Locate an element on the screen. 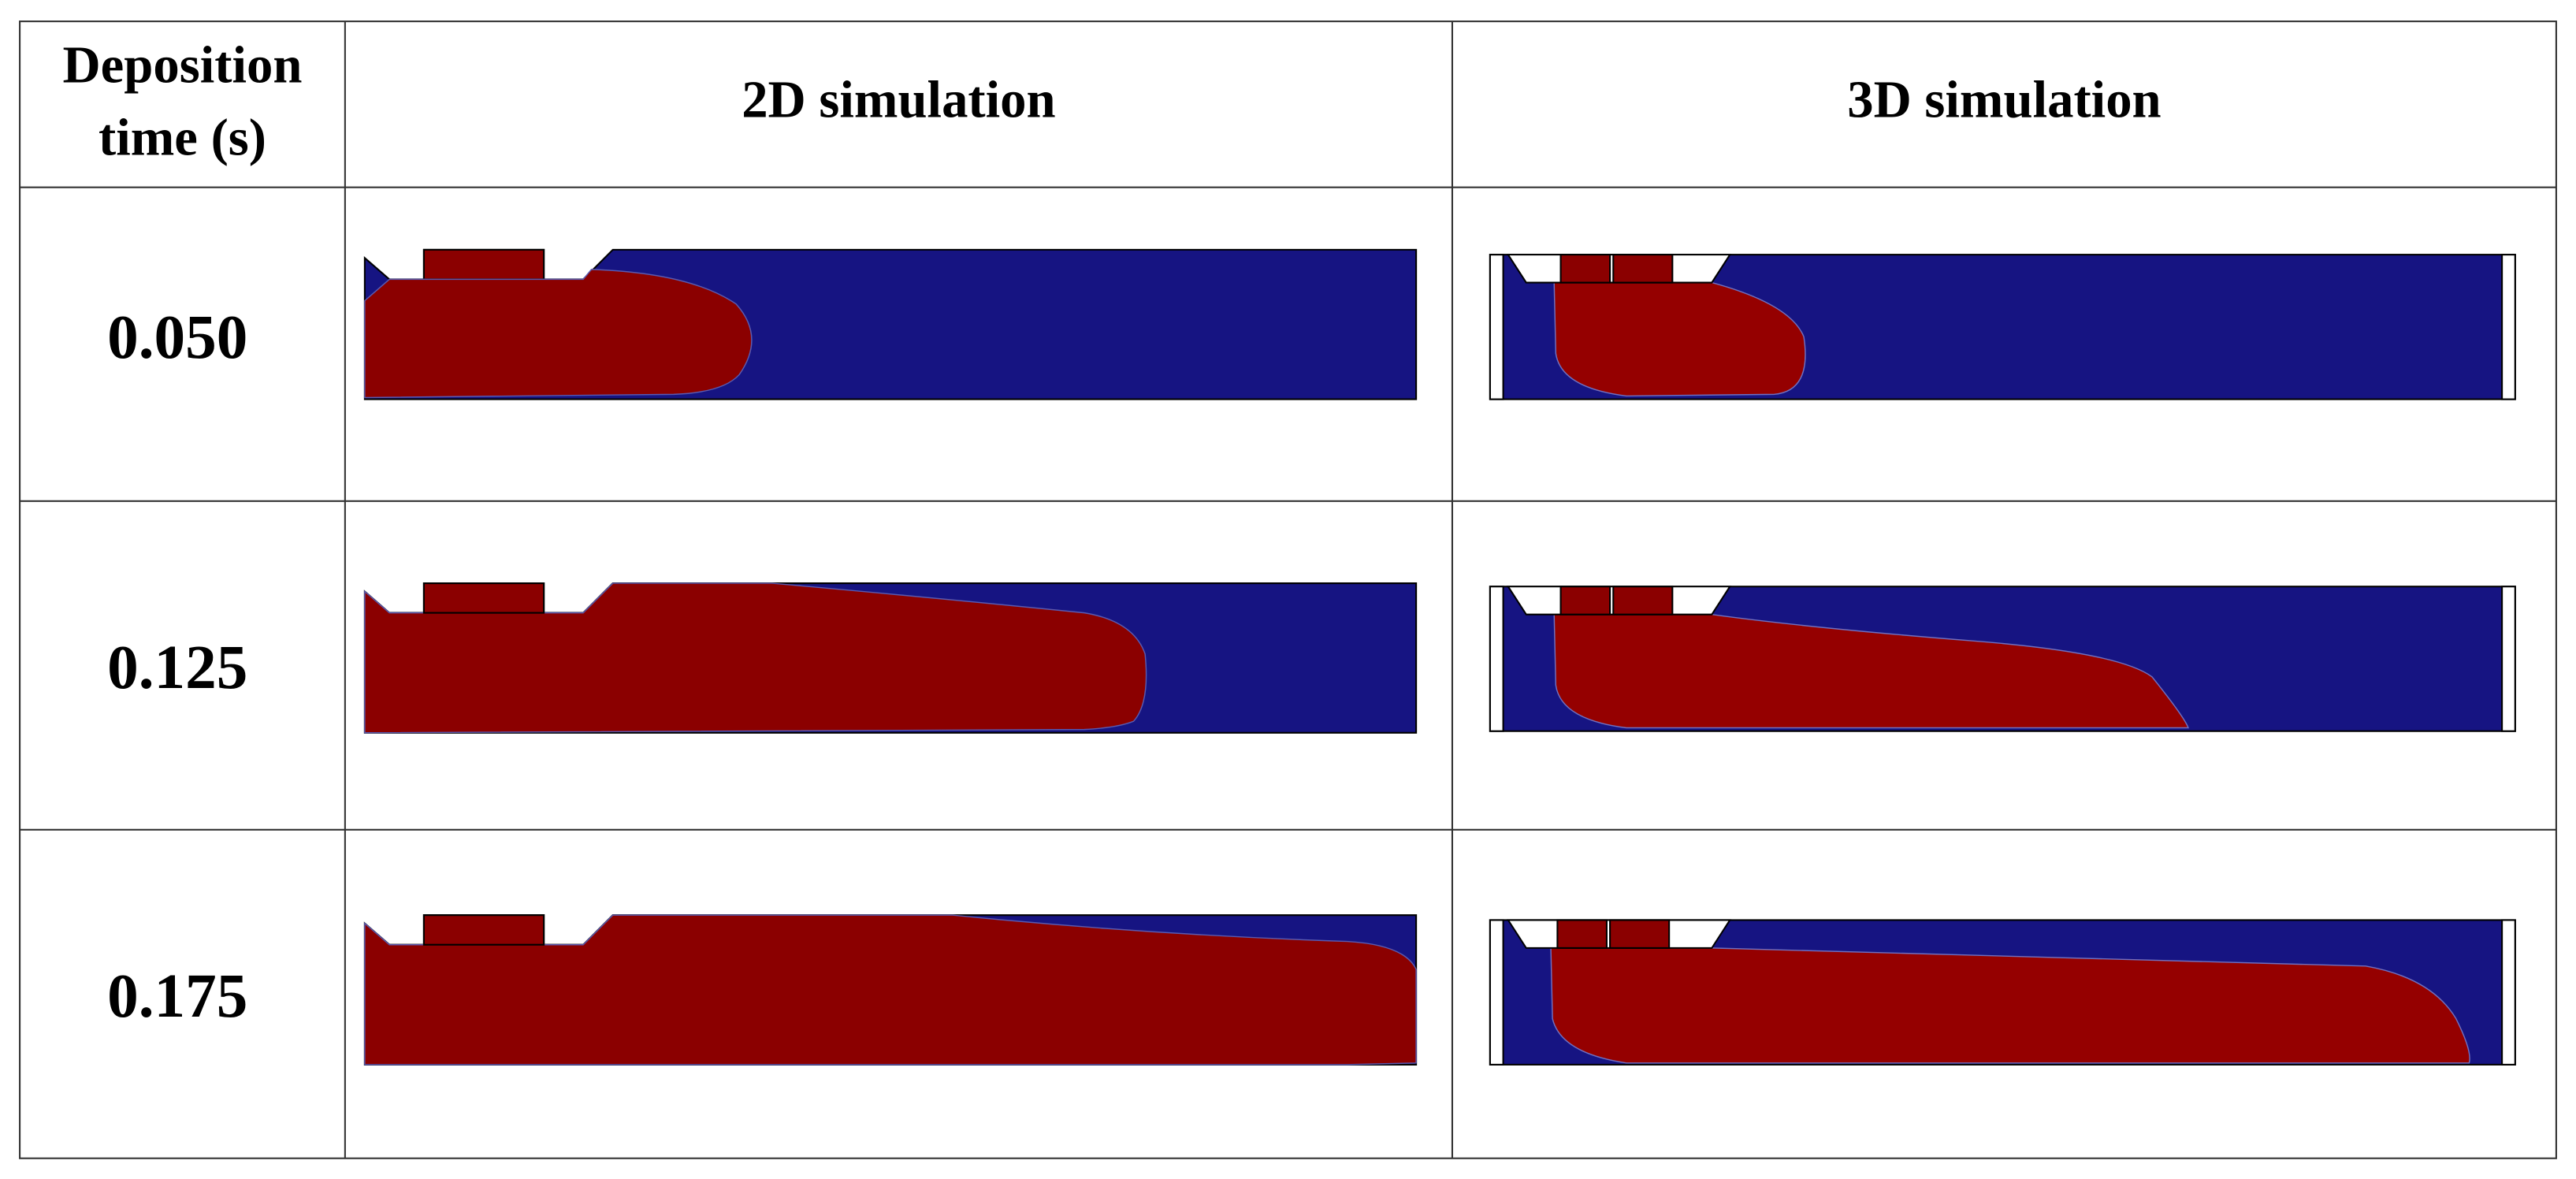 The width and height of the screenshot is (2576, 1179). header-cell: Deposition time (s) is located at coordinates (183, 102).